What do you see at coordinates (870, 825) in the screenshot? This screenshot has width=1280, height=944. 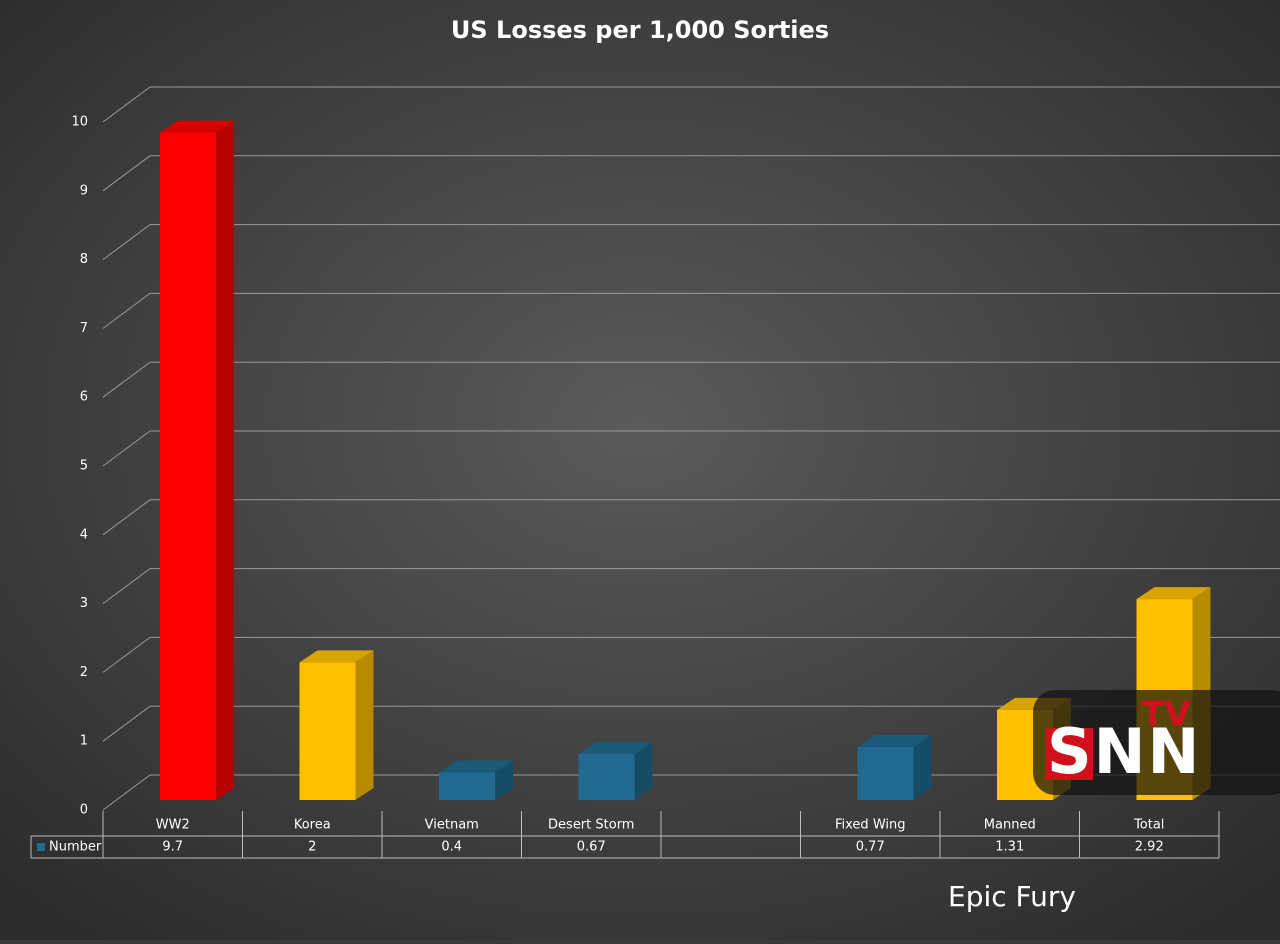 I see `x-tick-label: Fixed Wing` at bounding box center [870, 825].